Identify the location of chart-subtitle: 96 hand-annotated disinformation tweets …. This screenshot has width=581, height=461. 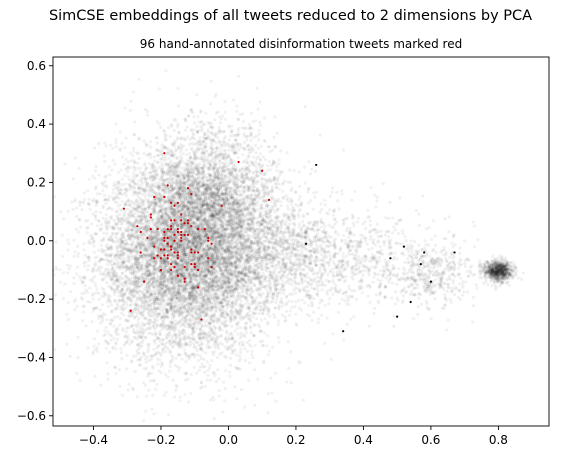
(301, 44).